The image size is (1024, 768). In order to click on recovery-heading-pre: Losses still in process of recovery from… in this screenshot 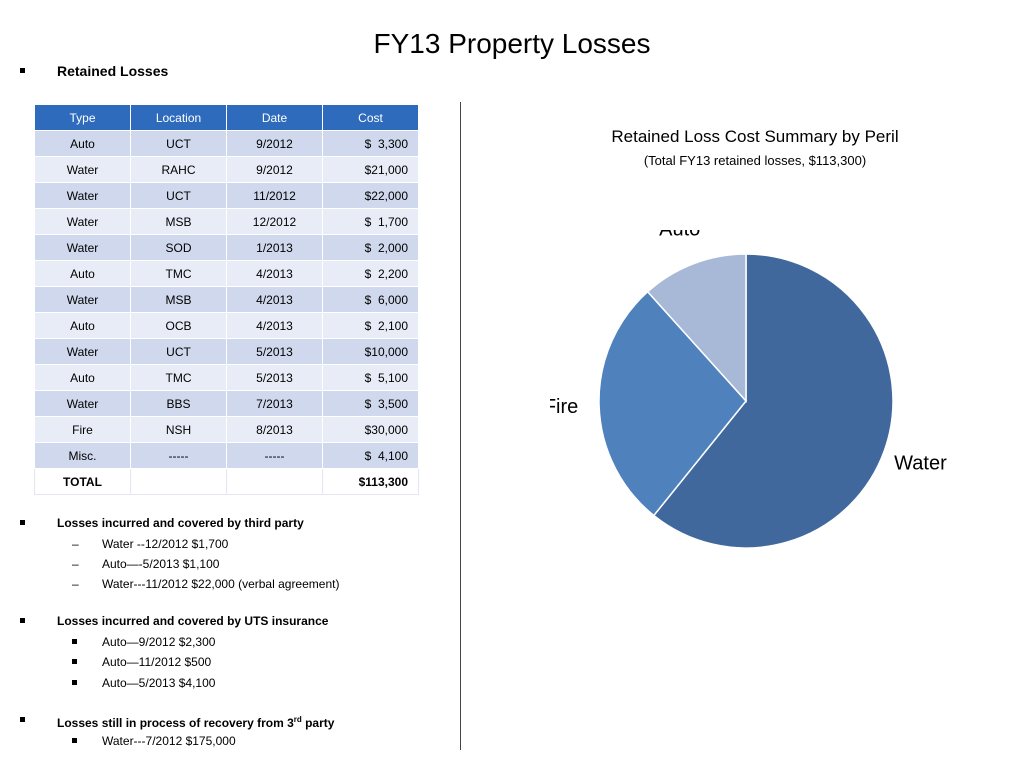, I will do `click(175, 723)`.